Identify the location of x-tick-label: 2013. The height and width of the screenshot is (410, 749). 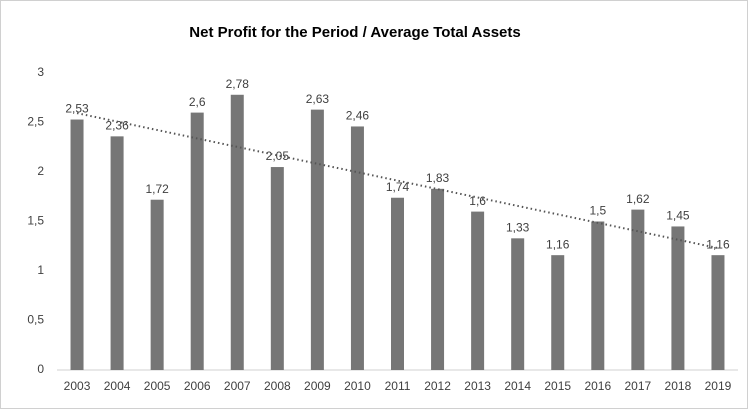
(477, 386).